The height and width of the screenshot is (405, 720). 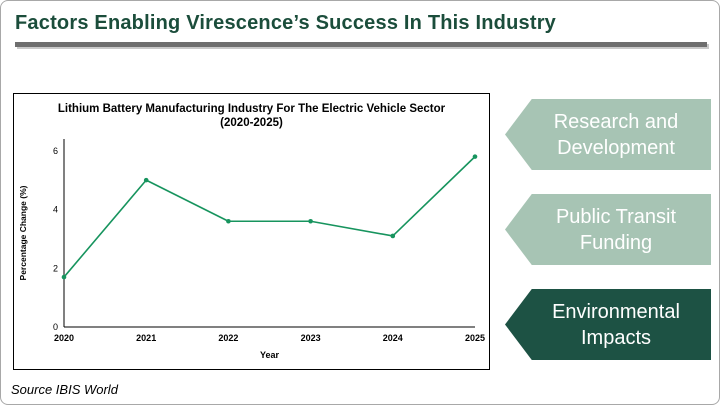 What do you see at coordinates (55, 327) in the screenshot?
I see `y-tick-label: 0` at bounding box center [55, 327].